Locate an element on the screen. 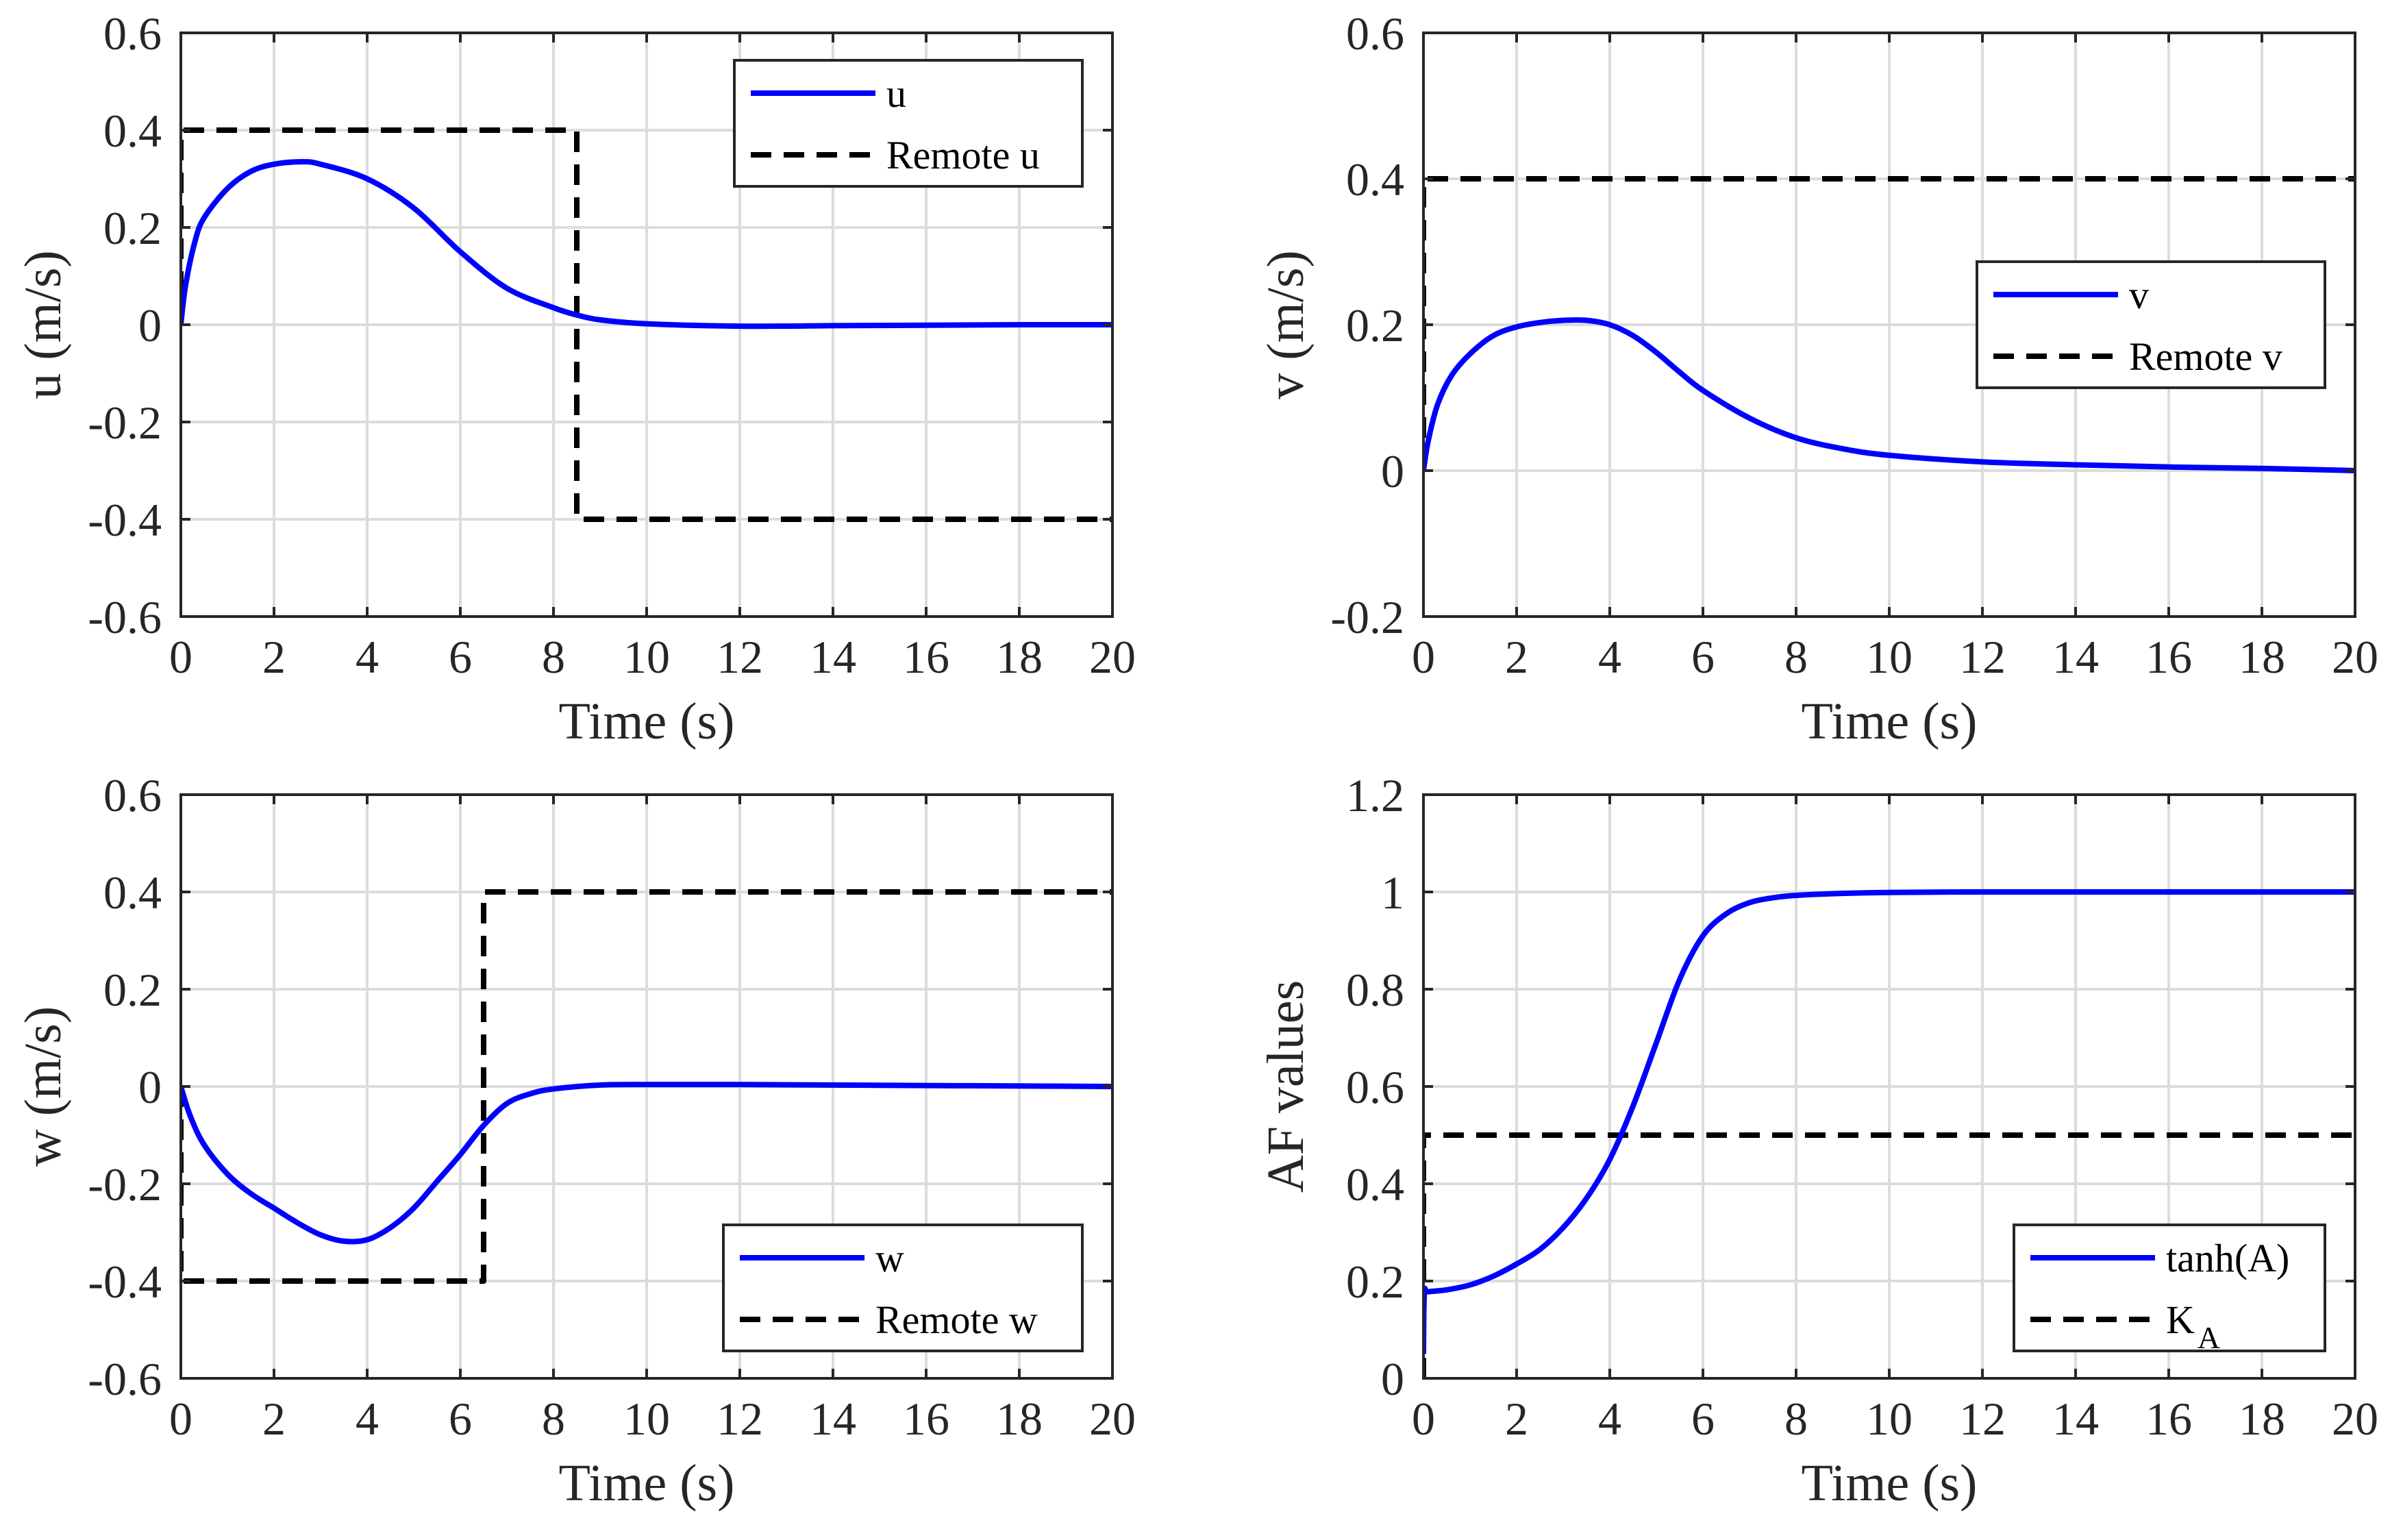  y-axis-label: AF values is located at coordinates (1286, 1086).